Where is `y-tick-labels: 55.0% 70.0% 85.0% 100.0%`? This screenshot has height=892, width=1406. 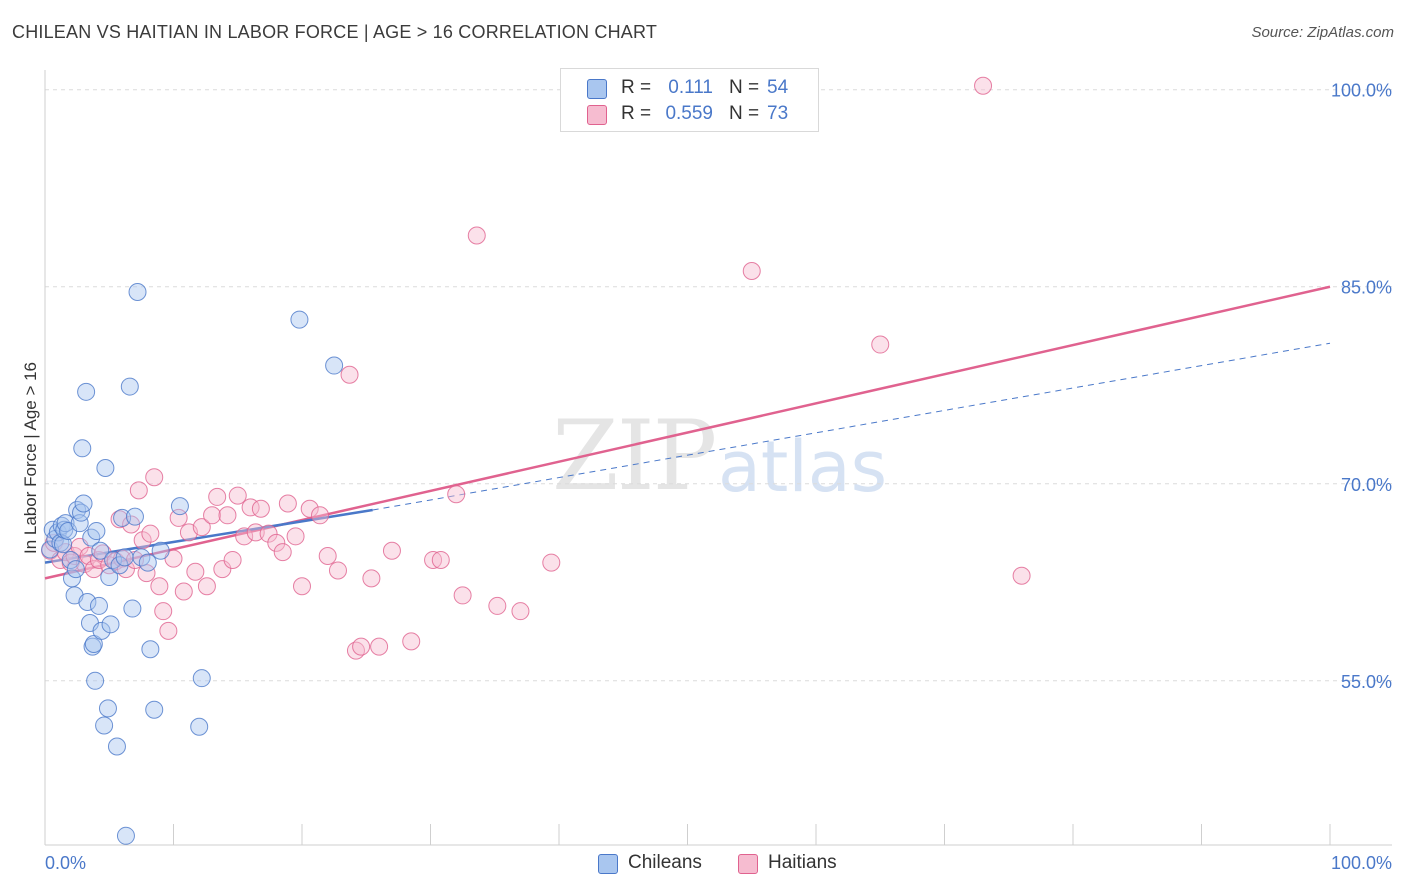 y-tick-labels: 55.0% 70.0% 85.0% 100.0% is located at coordinates (1361, 386).